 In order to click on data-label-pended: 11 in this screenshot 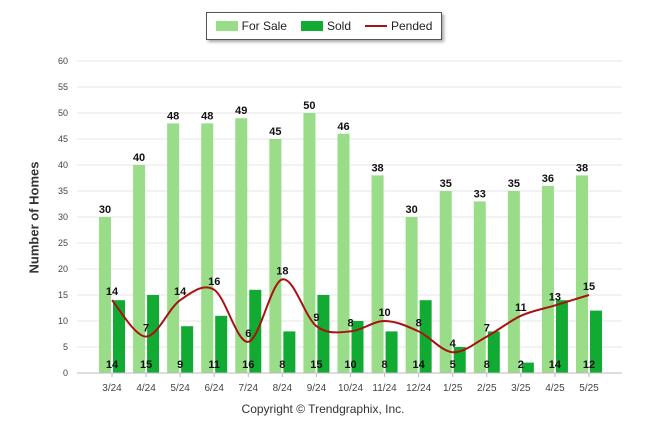, I will do `click(521, 308)`.